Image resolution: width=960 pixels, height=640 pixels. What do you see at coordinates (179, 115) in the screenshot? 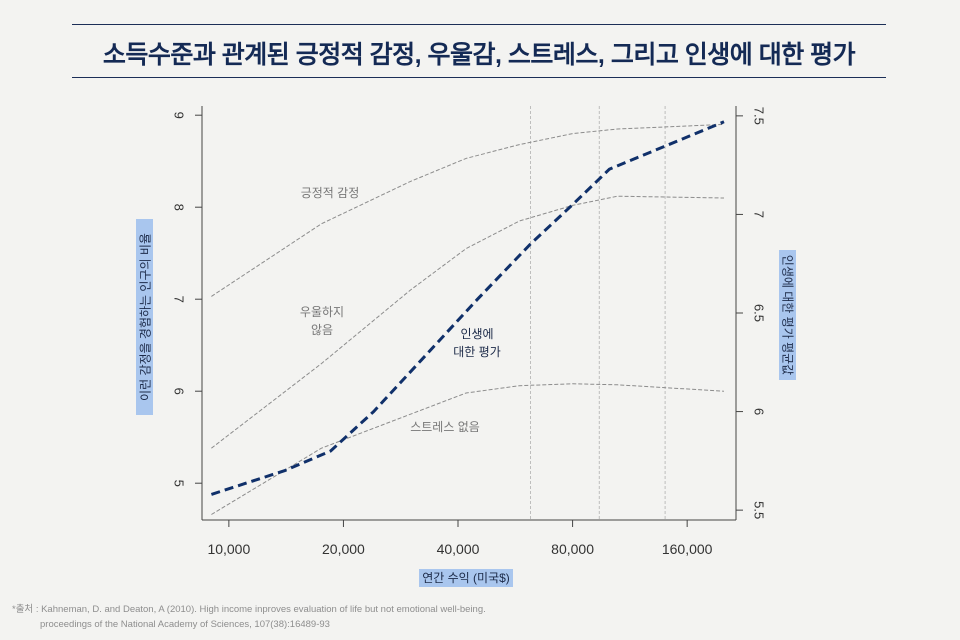
I see `y-left-tick-label: 9` at bounding box center [179, 115].